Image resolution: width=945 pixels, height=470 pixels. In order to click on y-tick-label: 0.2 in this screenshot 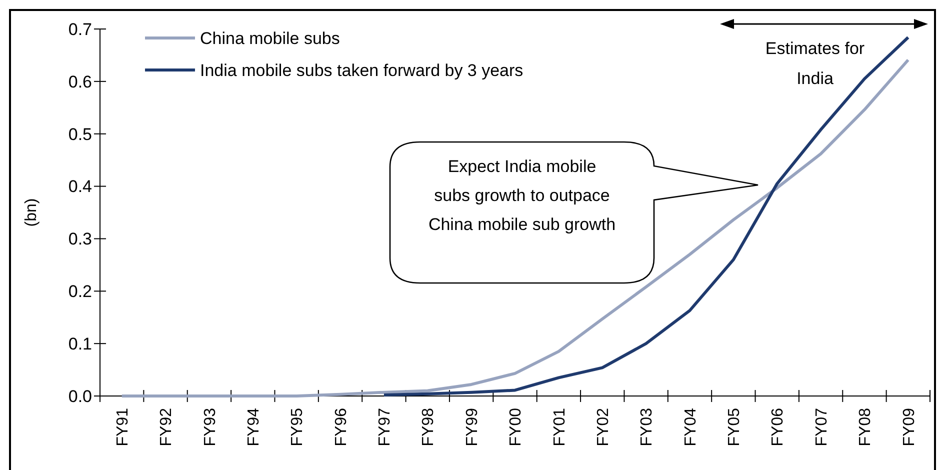, I will do `click(80, 292)`.